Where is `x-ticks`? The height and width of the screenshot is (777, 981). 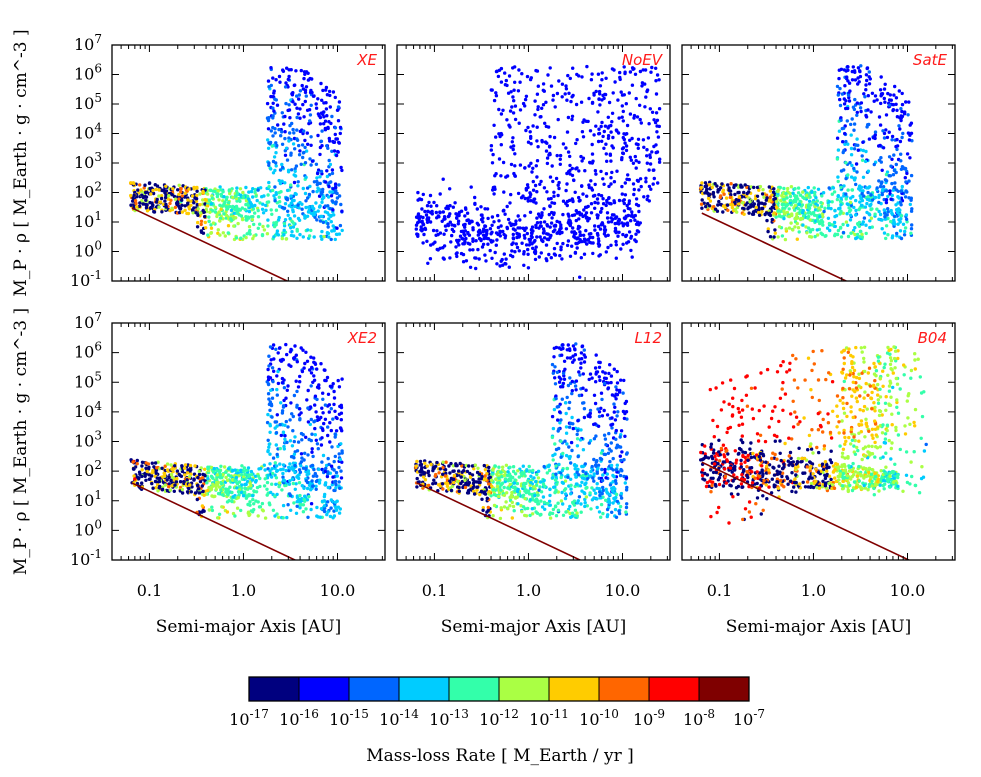
x-ticks is located at coordinates (532, 163).